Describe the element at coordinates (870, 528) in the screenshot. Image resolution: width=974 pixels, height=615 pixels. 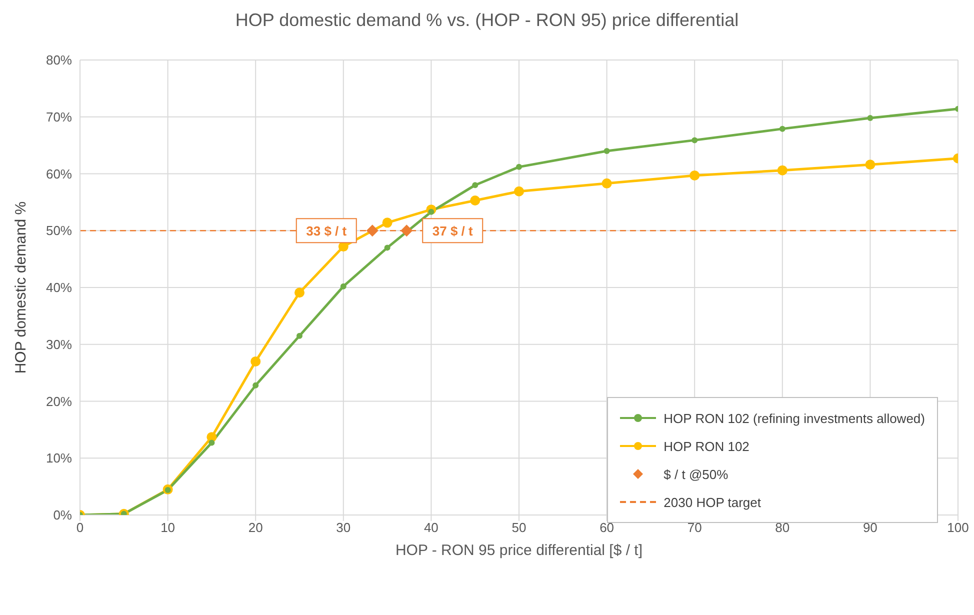
I see `x-tick-label: 90` at that location.